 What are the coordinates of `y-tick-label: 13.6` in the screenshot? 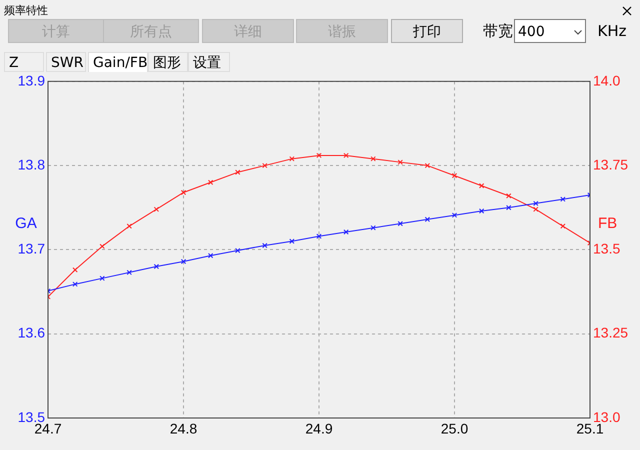 It's located at (32, 332).